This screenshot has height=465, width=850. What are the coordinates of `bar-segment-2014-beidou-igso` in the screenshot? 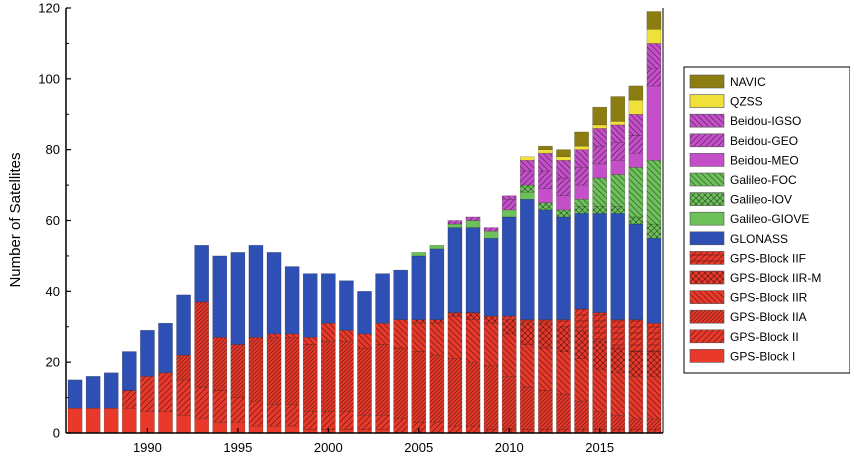 It's located at (581, 158).